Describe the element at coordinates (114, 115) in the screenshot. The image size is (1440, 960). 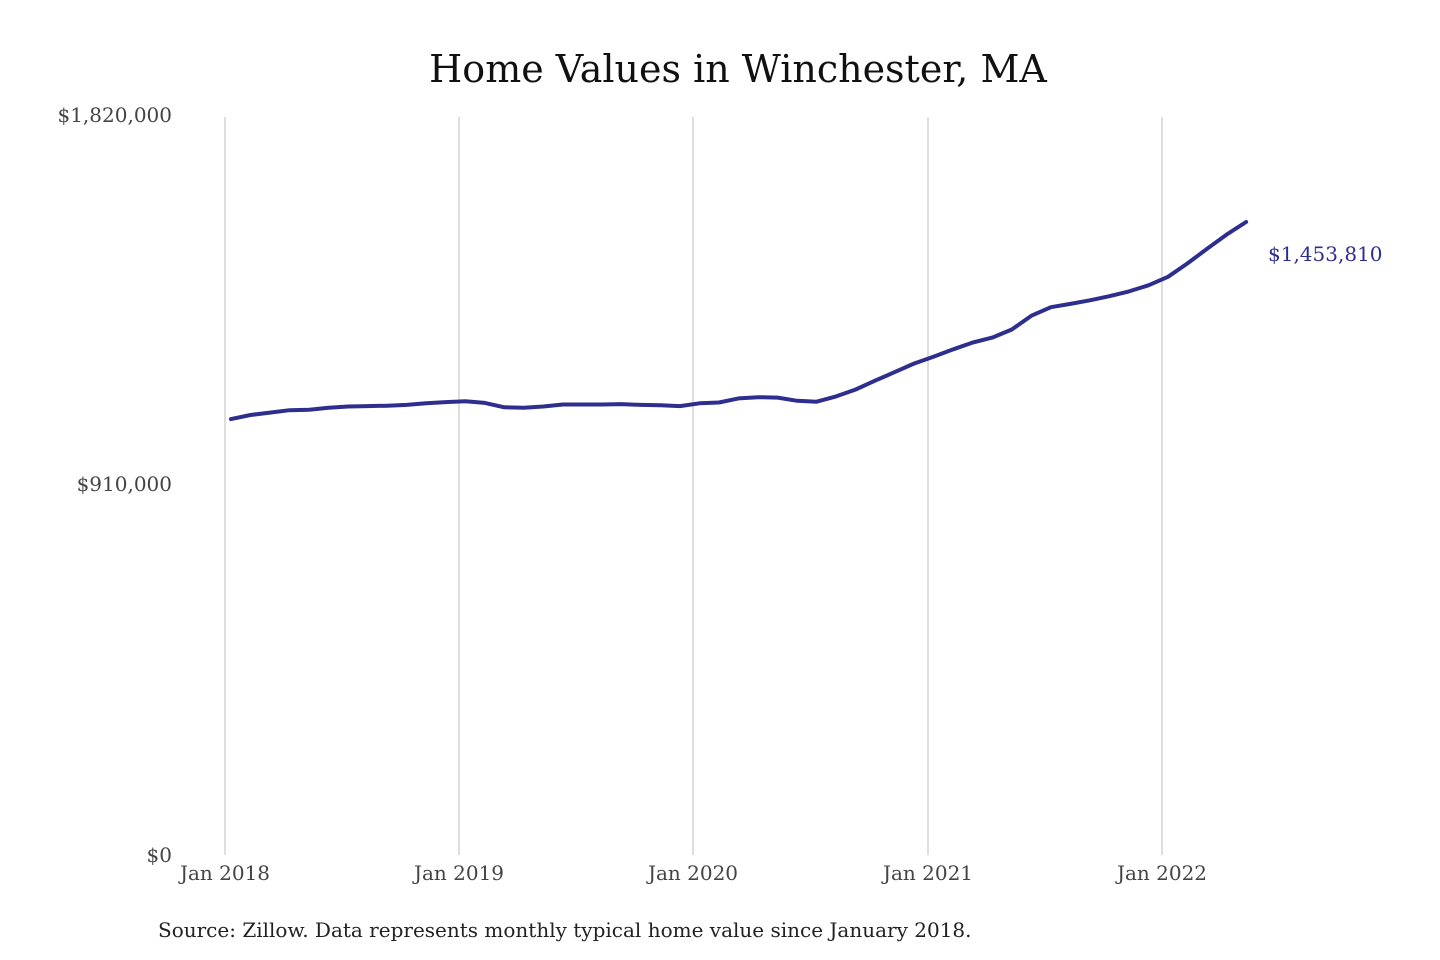
I see `y-tick-label-top: $1,820,000` at that location.